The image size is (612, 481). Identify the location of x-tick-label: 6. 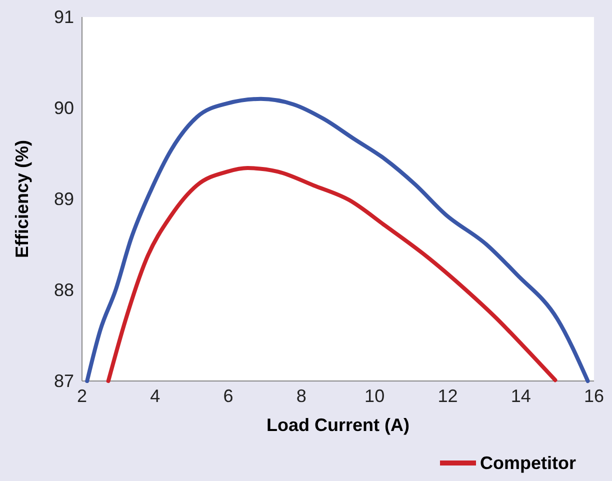
(228, 396).